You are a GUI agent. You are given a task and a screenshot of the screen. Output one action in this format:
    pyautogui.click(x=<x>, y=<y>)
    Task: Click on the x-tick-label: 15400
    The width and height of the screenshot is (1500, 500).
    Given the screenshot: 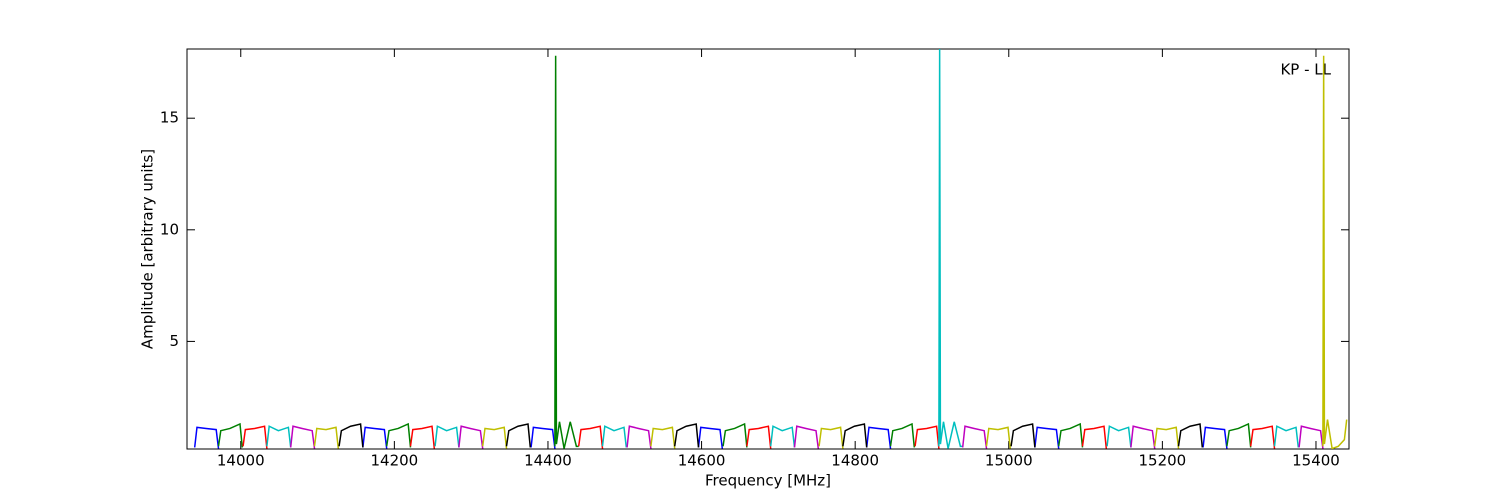 What is the action you would take?
    pyautogui.click(x=1316, y=461)
    